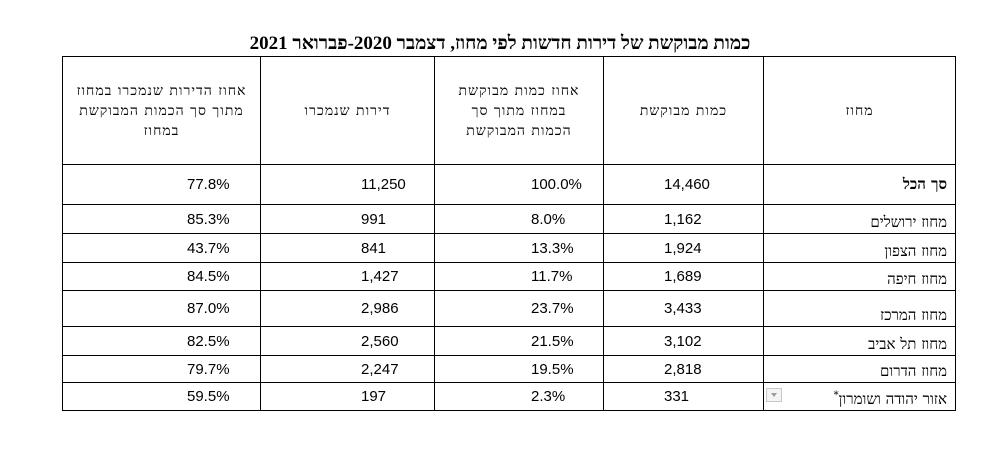 Image resolution: width=987 pixels, height=450 pixels. What do you see at coordinates (859, 110) in the screenshot?
I see `header-district: מחוז` at bounding box center [859, 110].